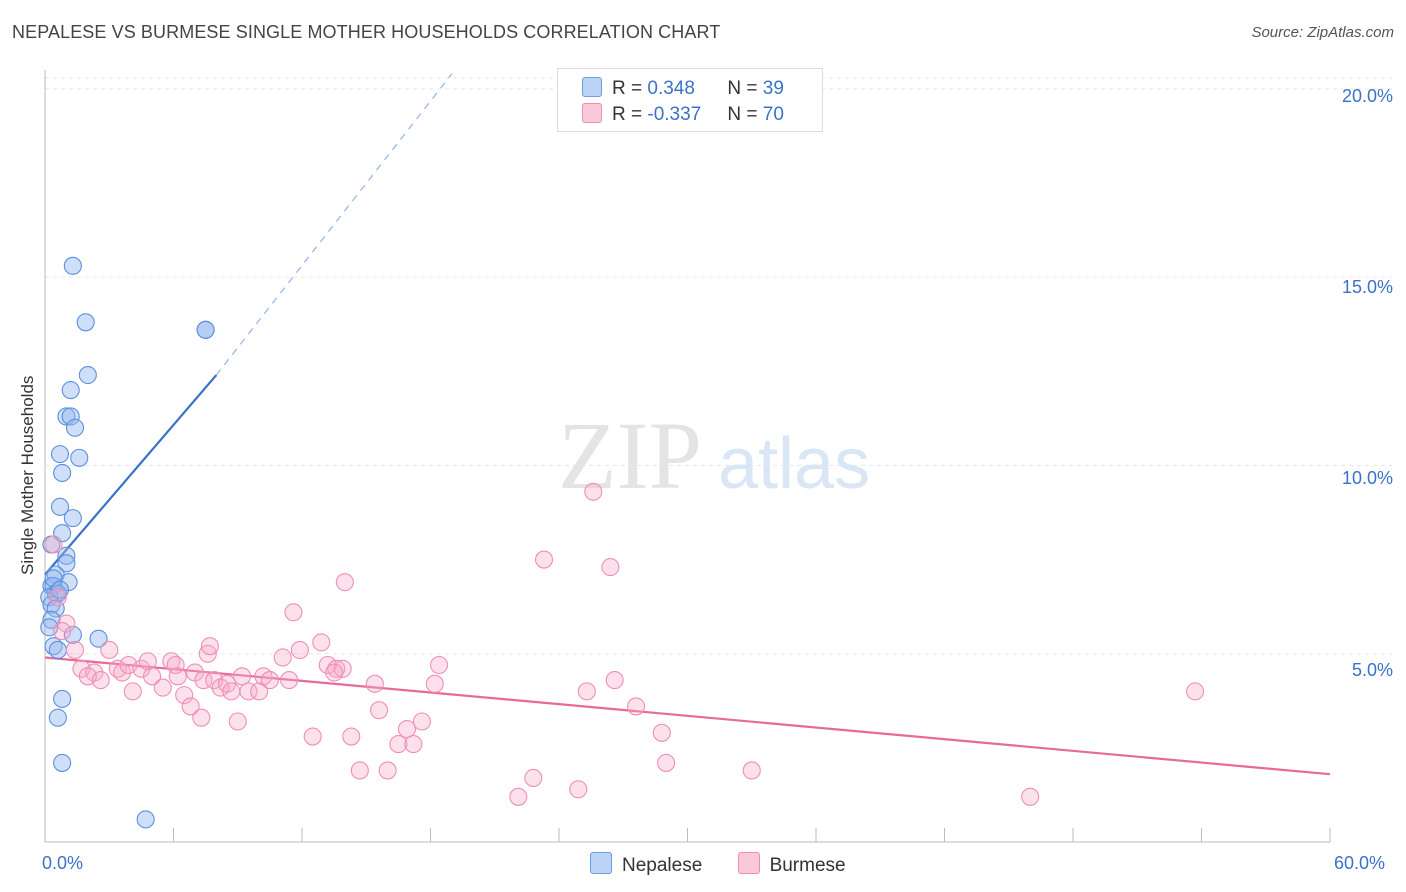  Describe the element at coordinates (1367, 96) in the screenshot. I see `y-tick-label-20: 20.0%` at that location.